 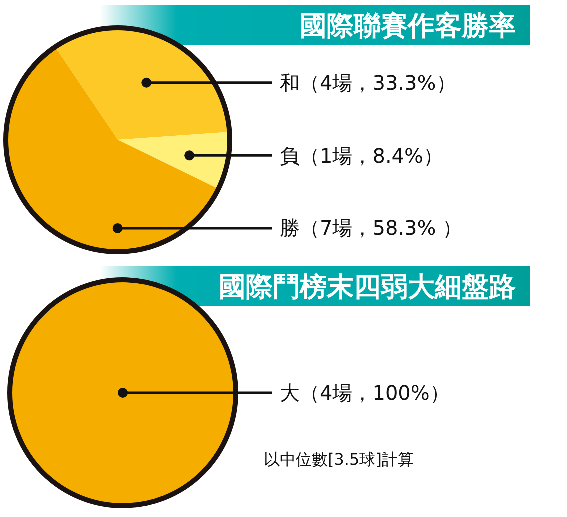 What do you see at coordinates (365, 393) in the screenshot?
I see `slice-label: 大（4場，100%）` at bounding box center [365, 393].